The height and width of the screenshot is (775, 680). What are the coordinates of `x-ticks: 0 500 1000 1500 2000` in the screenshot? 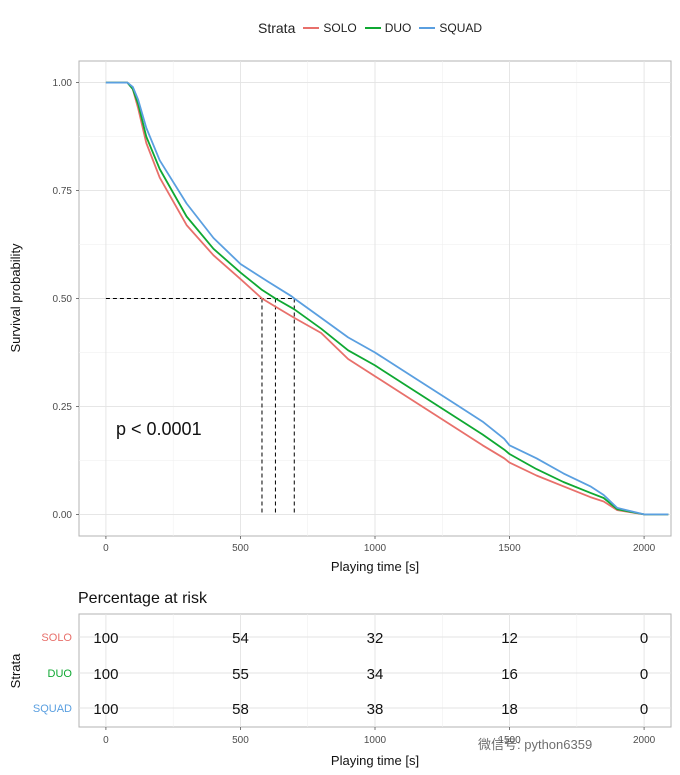 It's located at (379, 545).